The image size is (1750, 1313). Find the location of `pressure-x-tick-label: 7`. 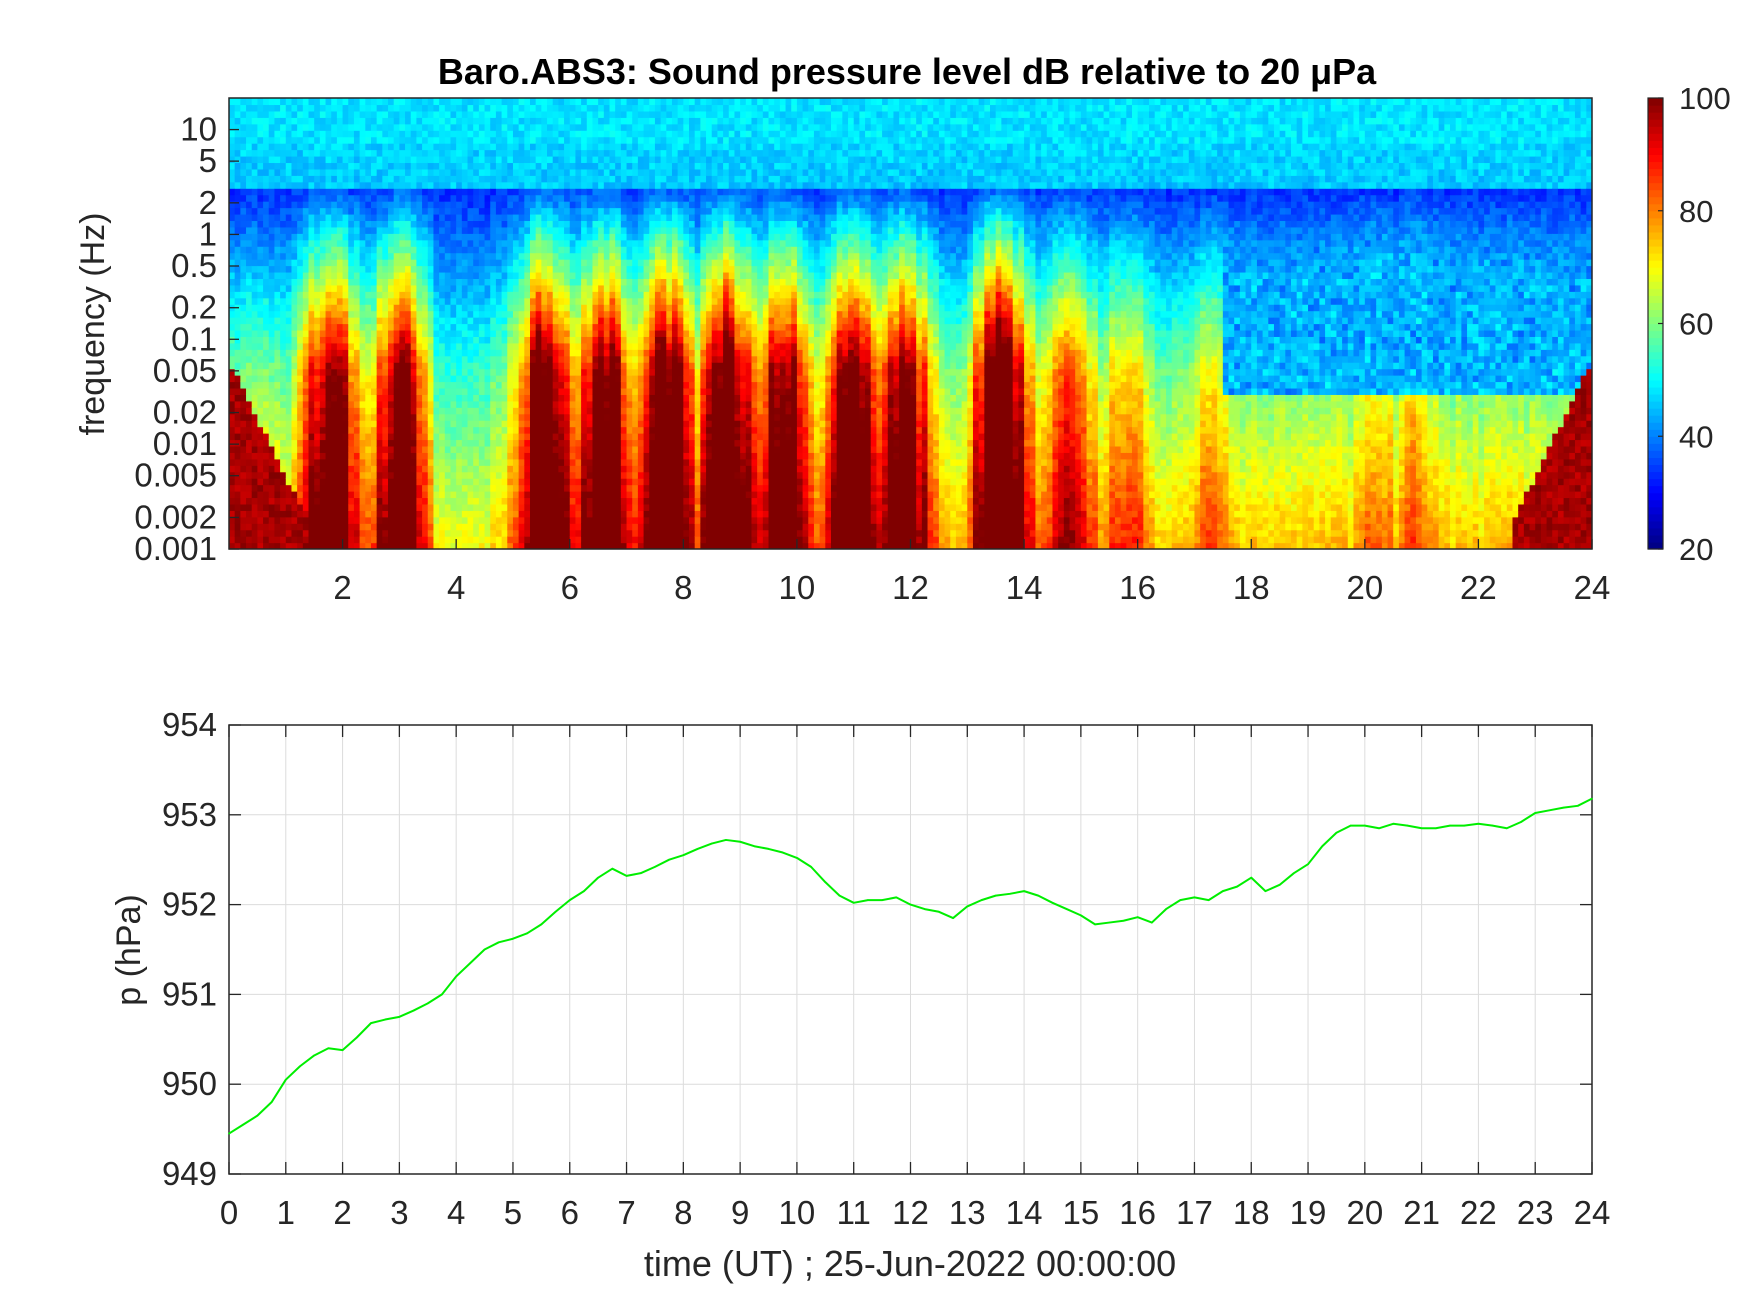

pressure-x-tick-label: 7 is located at coordinates (626, 1212).